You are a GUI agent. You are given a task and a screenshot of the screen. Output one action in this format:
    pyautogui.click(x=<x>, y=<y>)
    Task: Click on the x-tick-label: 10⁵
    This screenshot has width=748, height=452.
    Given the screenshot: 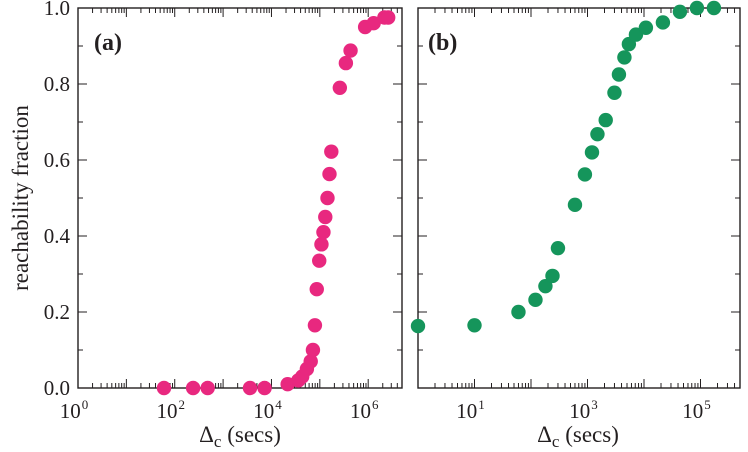 What is the action you would take?
    pyautogui.click(x=696, y=410)
    